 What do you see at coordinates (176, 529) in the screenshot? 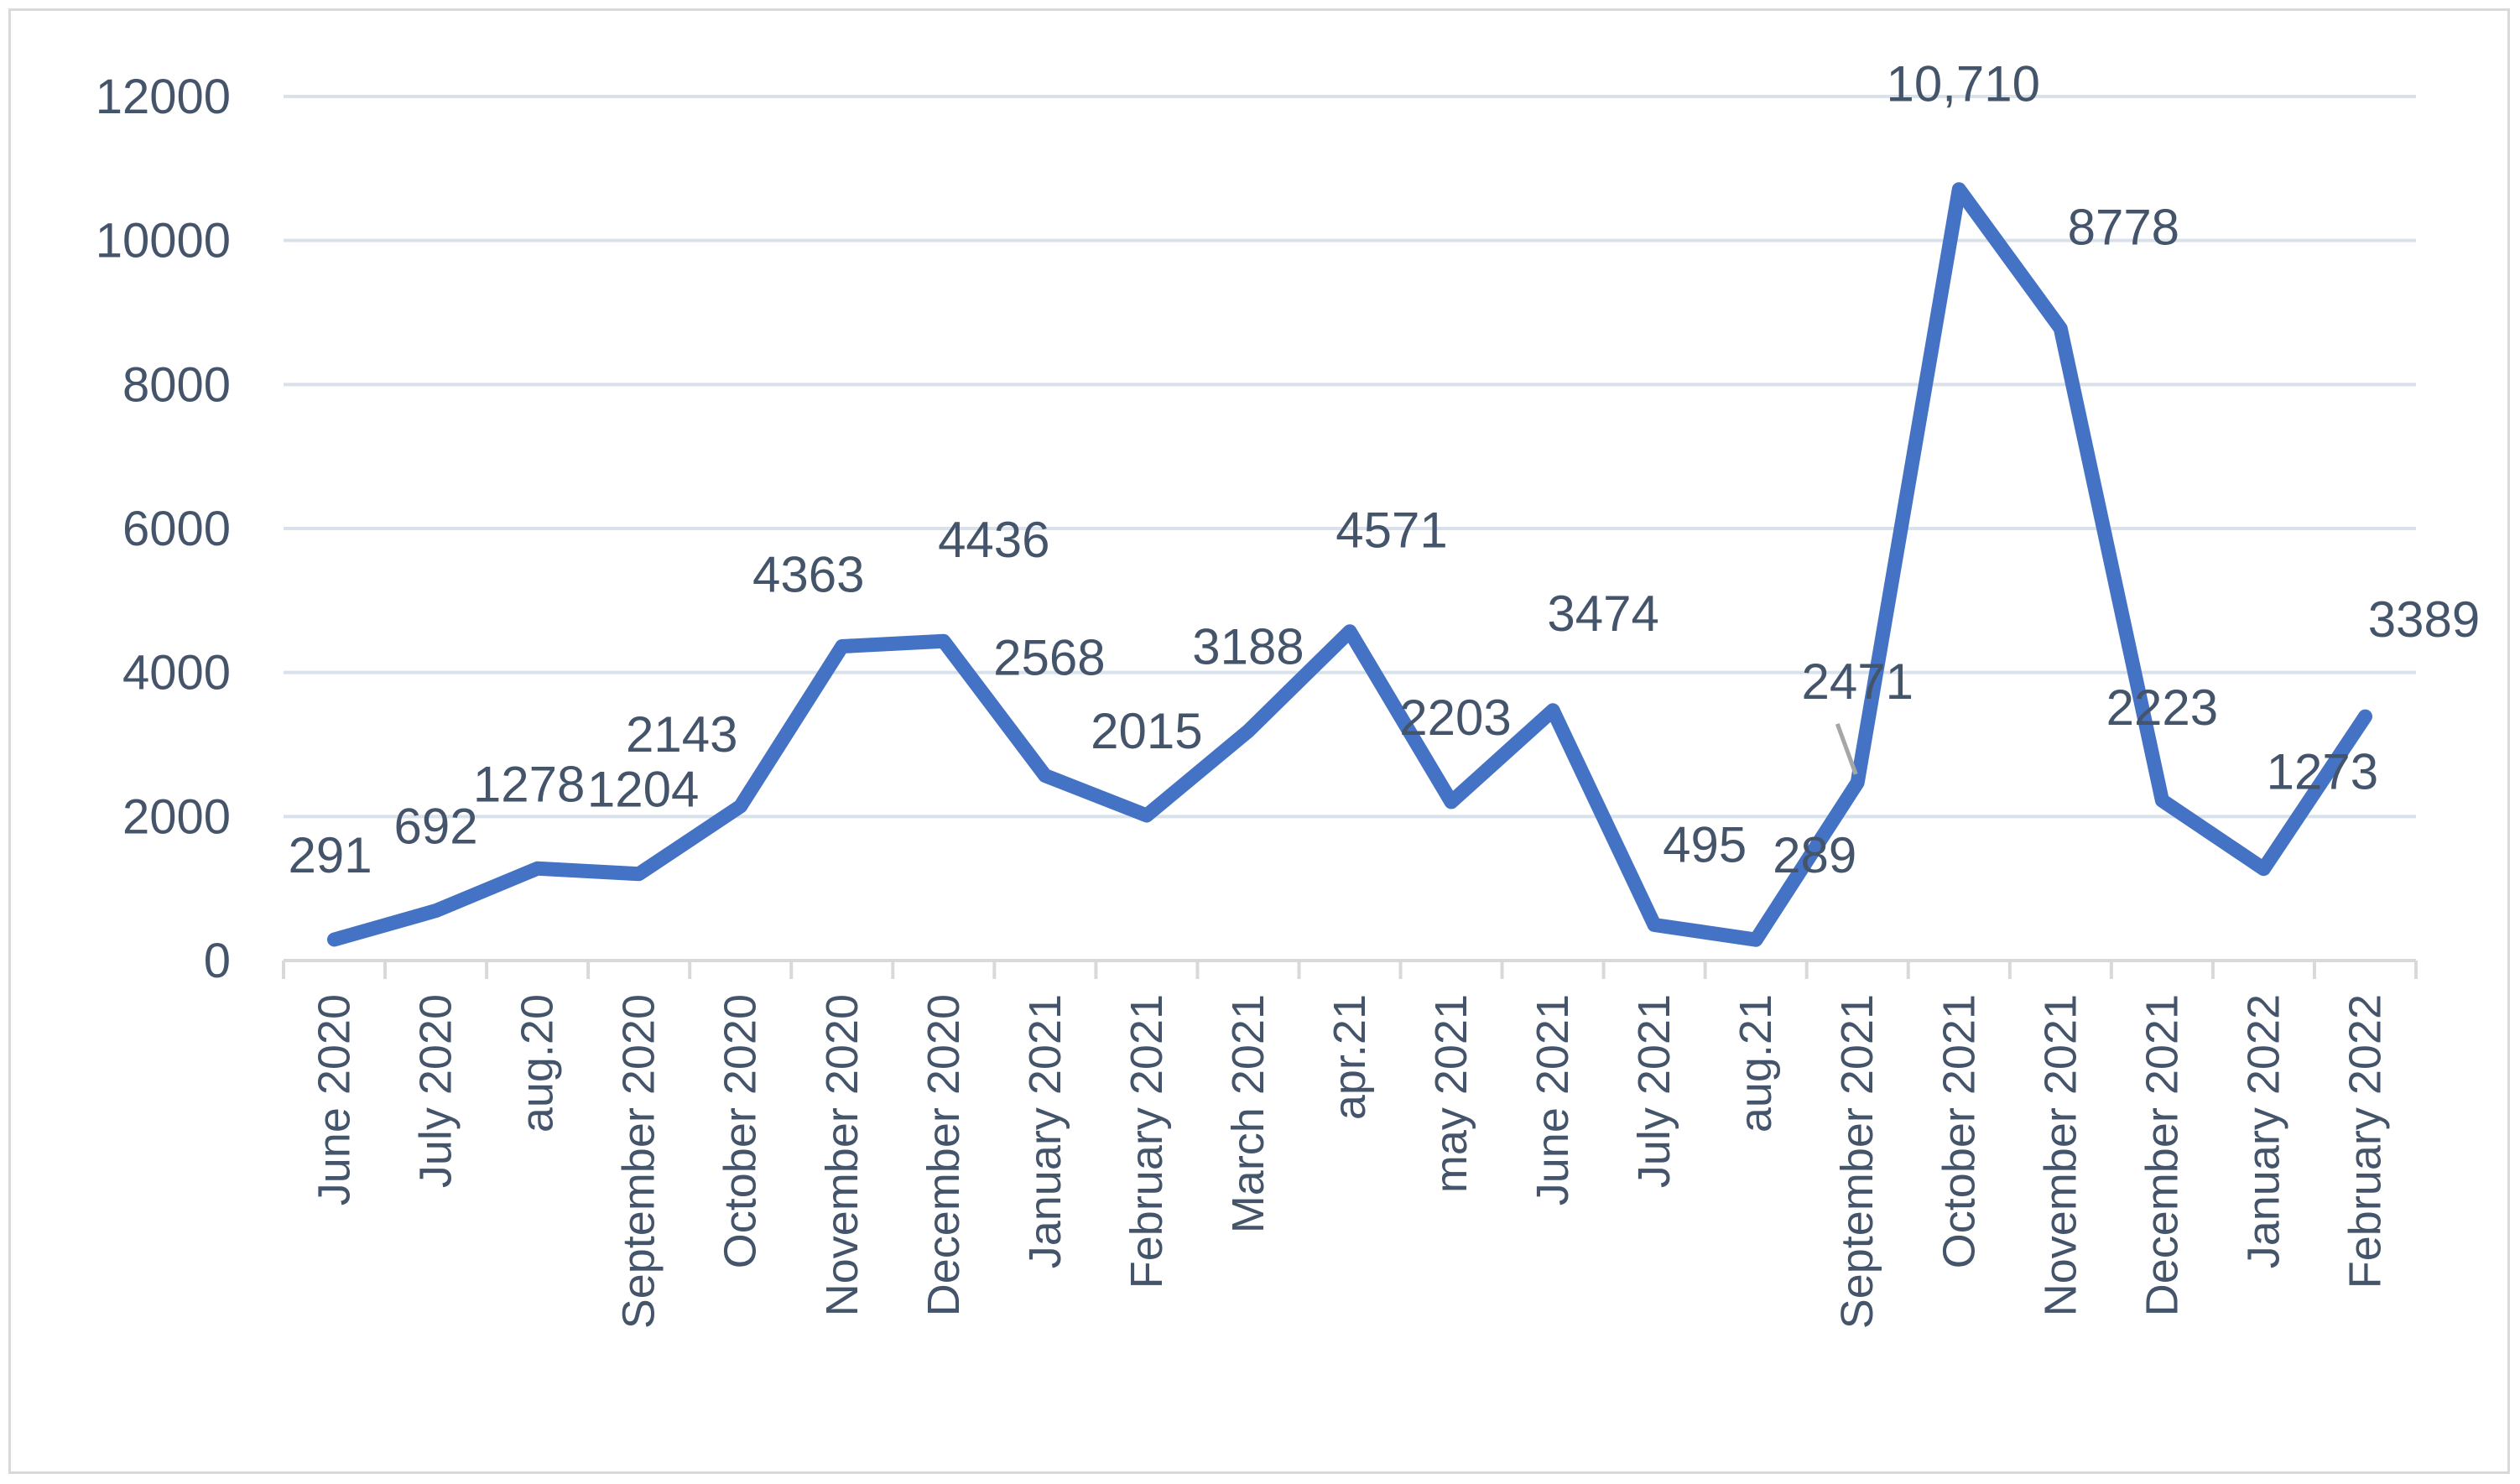
I see `y-tick-label: 6000` at bounding box center [176, 529].